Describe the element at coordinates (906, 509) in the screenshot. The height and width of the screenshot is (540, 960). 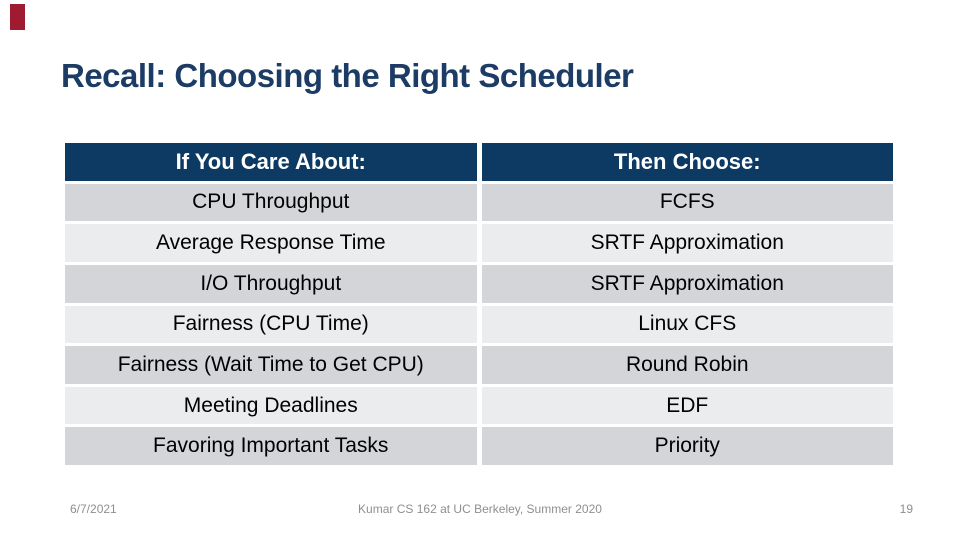
I see `footer-page-number: 19` at that location.